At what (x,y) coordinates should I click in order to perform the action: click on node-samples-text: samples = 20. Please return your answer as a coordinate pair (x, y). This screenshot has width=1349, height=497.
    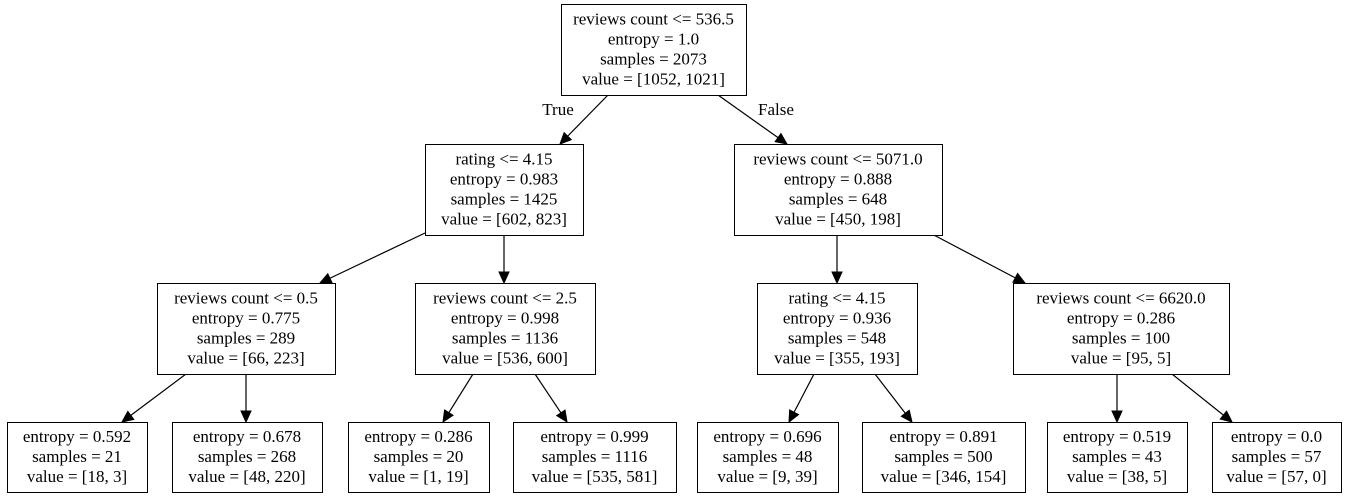
    Looking at the image, I should click on (419, 456).